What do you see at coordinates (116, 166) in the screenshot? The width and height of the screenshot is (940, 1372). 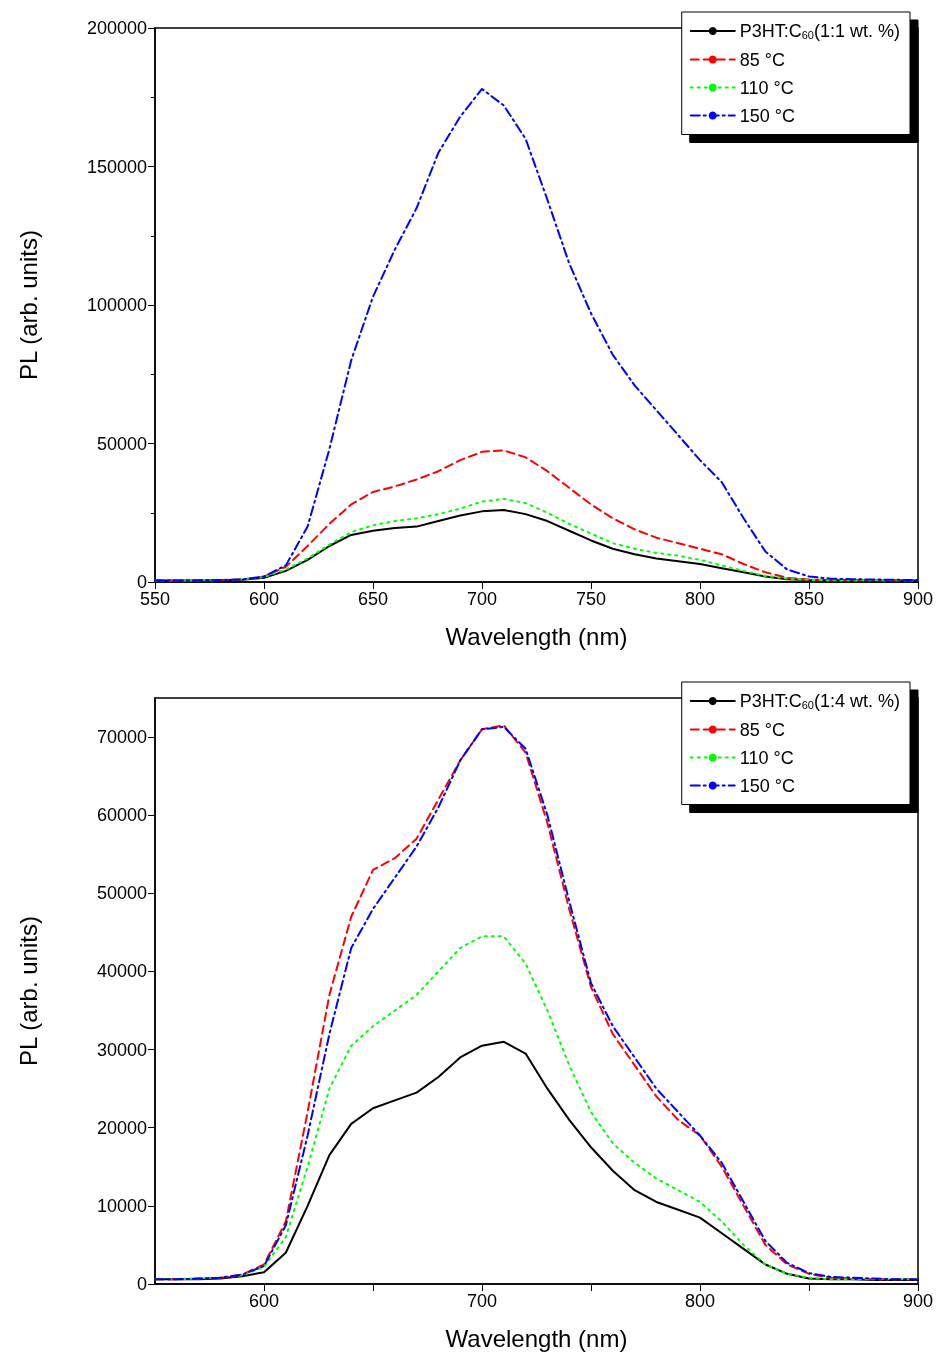 I see `y-tick-label: 150000` at bounding box center [116, 166].